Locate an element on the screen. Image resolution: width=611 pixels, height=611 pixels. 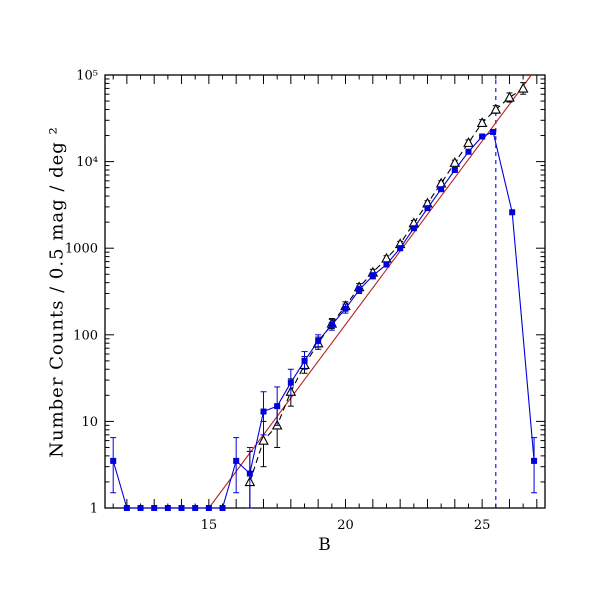
y-tick-label: 100 is located at coordinates (85, 335).